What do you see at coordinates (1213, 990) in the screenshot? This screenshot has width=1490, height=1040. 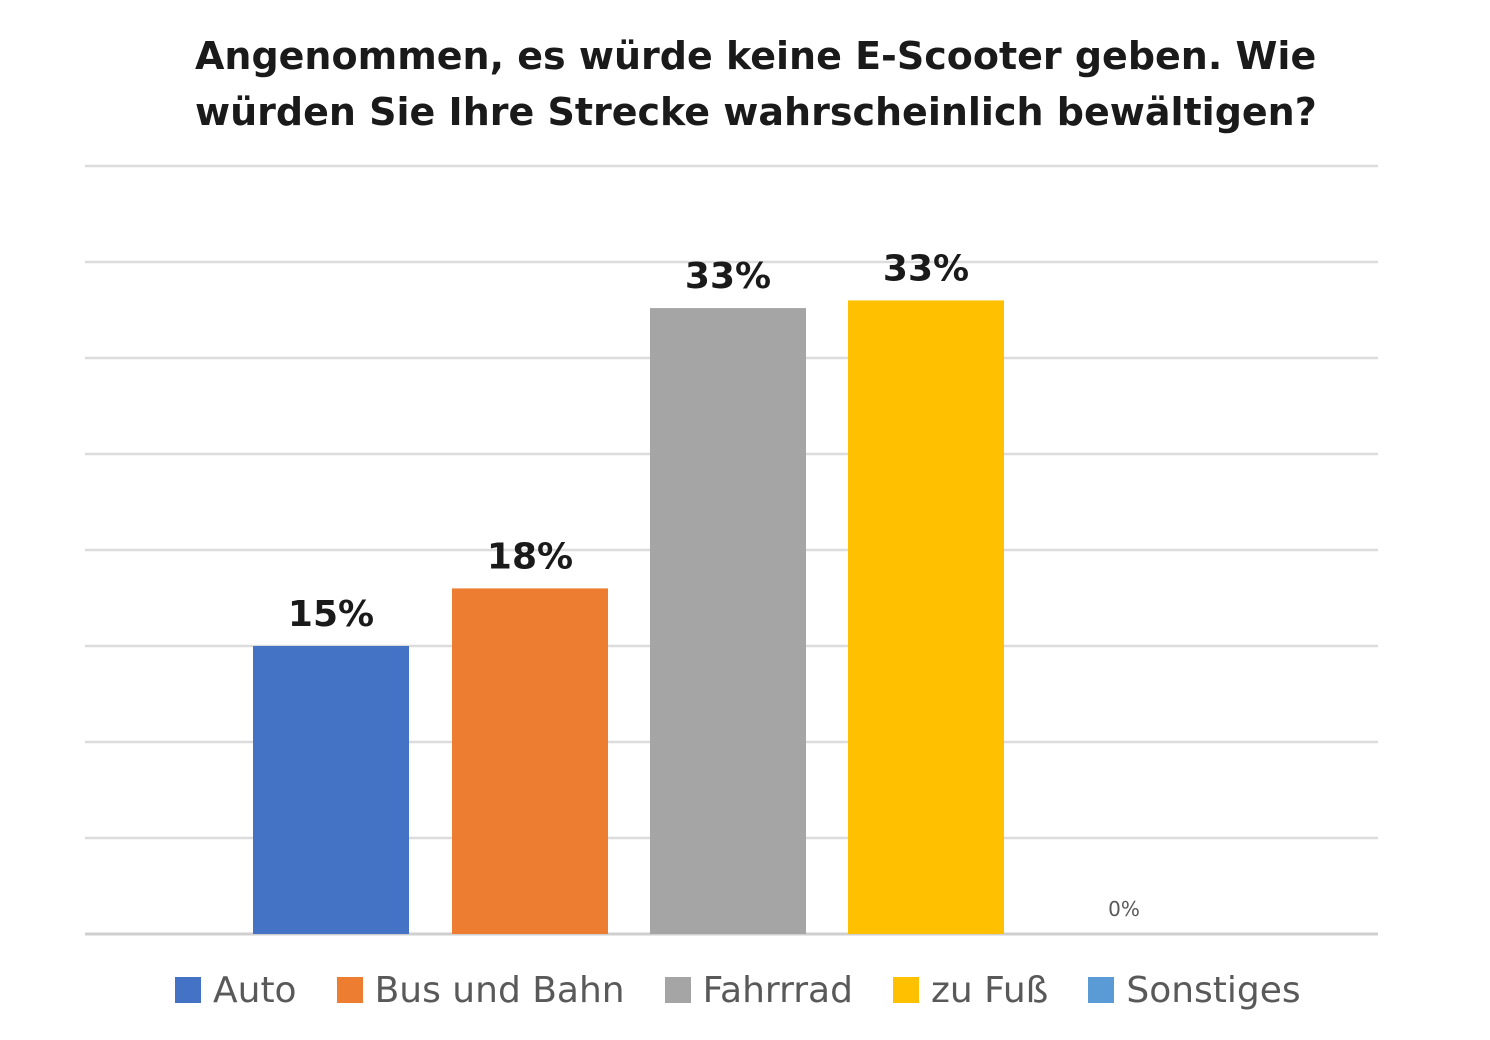 I see `legend-label-sonstiges: Sonstiges` at bounding box center [1213, 990].